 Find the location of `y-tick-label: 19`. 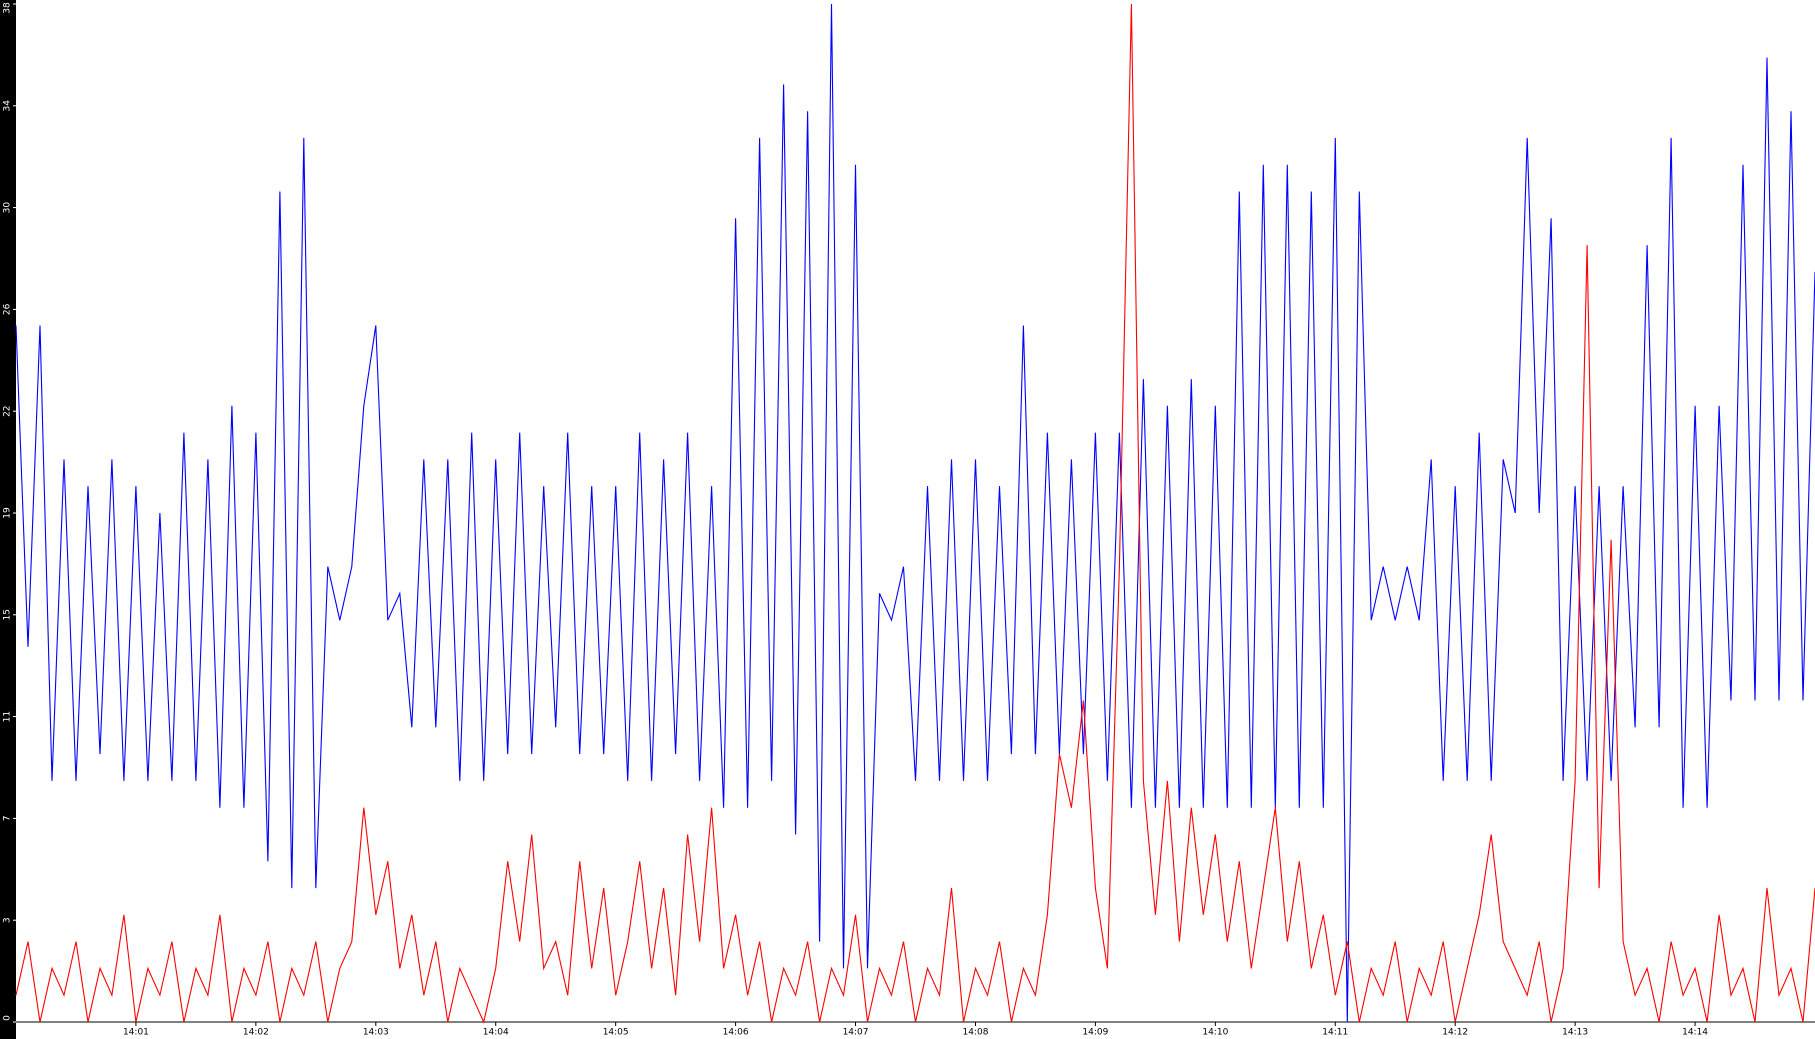

y-tick-label: 19 is located at coordinates (8, 513).